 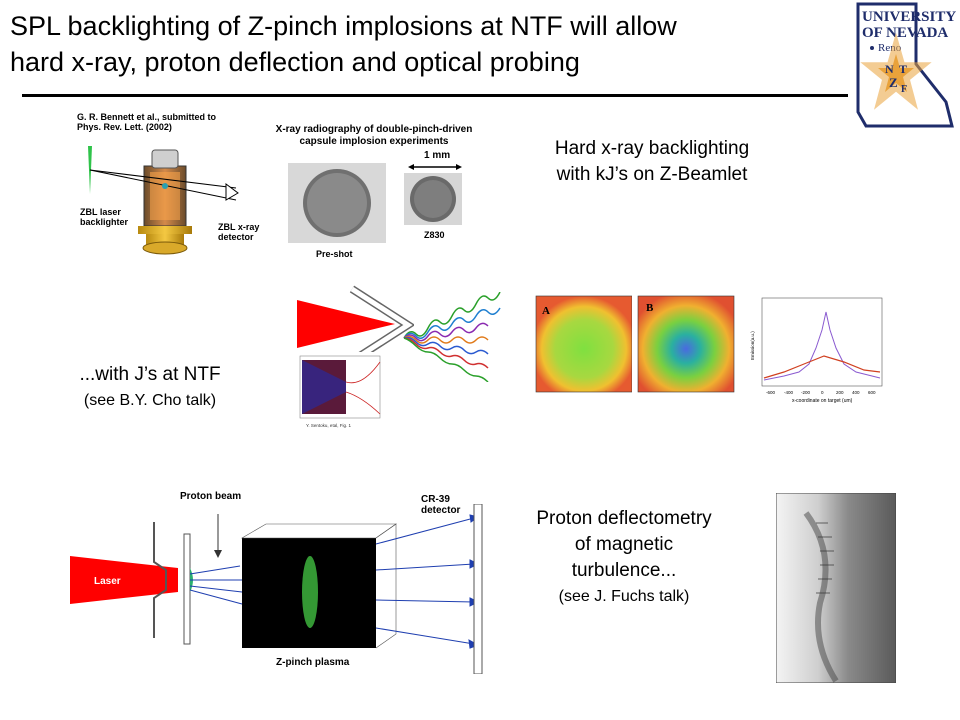 What do you see at coordinates (313, 662) in the screenshot?
I see `zpinch-label: Z-pinch plasma` at bounding box center [313, 662].